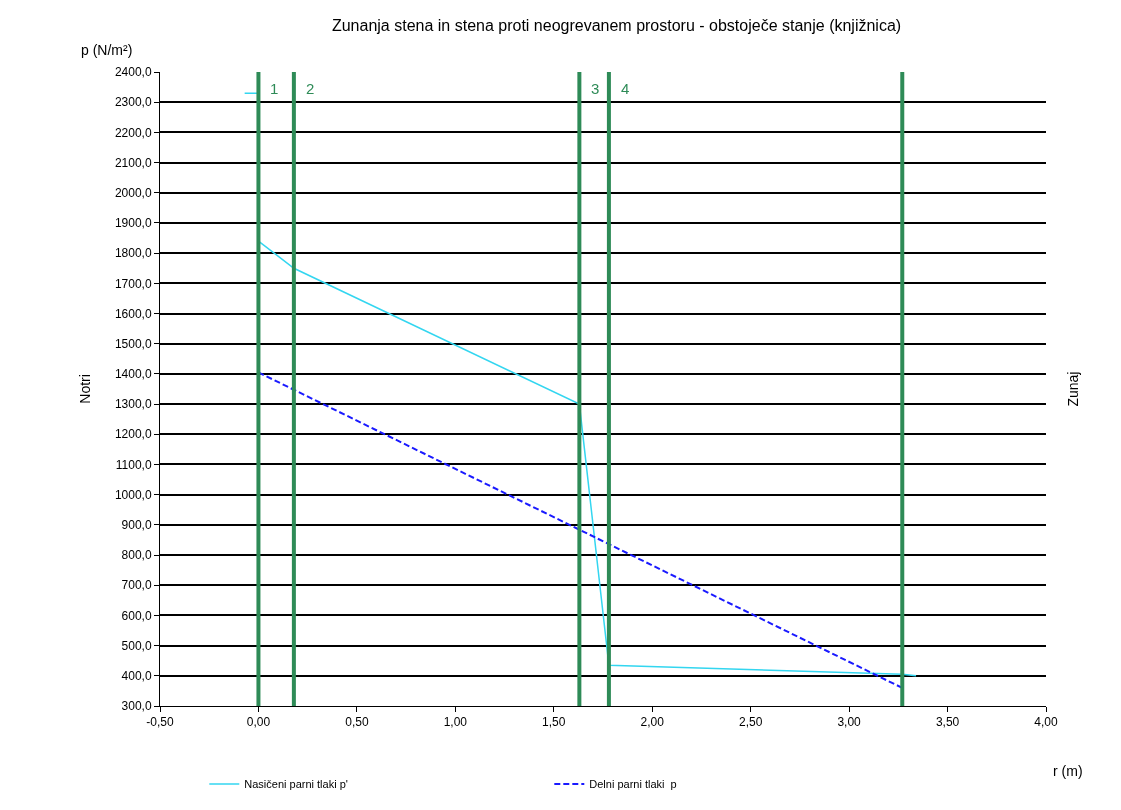 The image size is (1121, 810). What do you see at coordinates (136, 525) in the screenshot?
I see `y-tick-label: 900,0` at bounding box center [136, 525].